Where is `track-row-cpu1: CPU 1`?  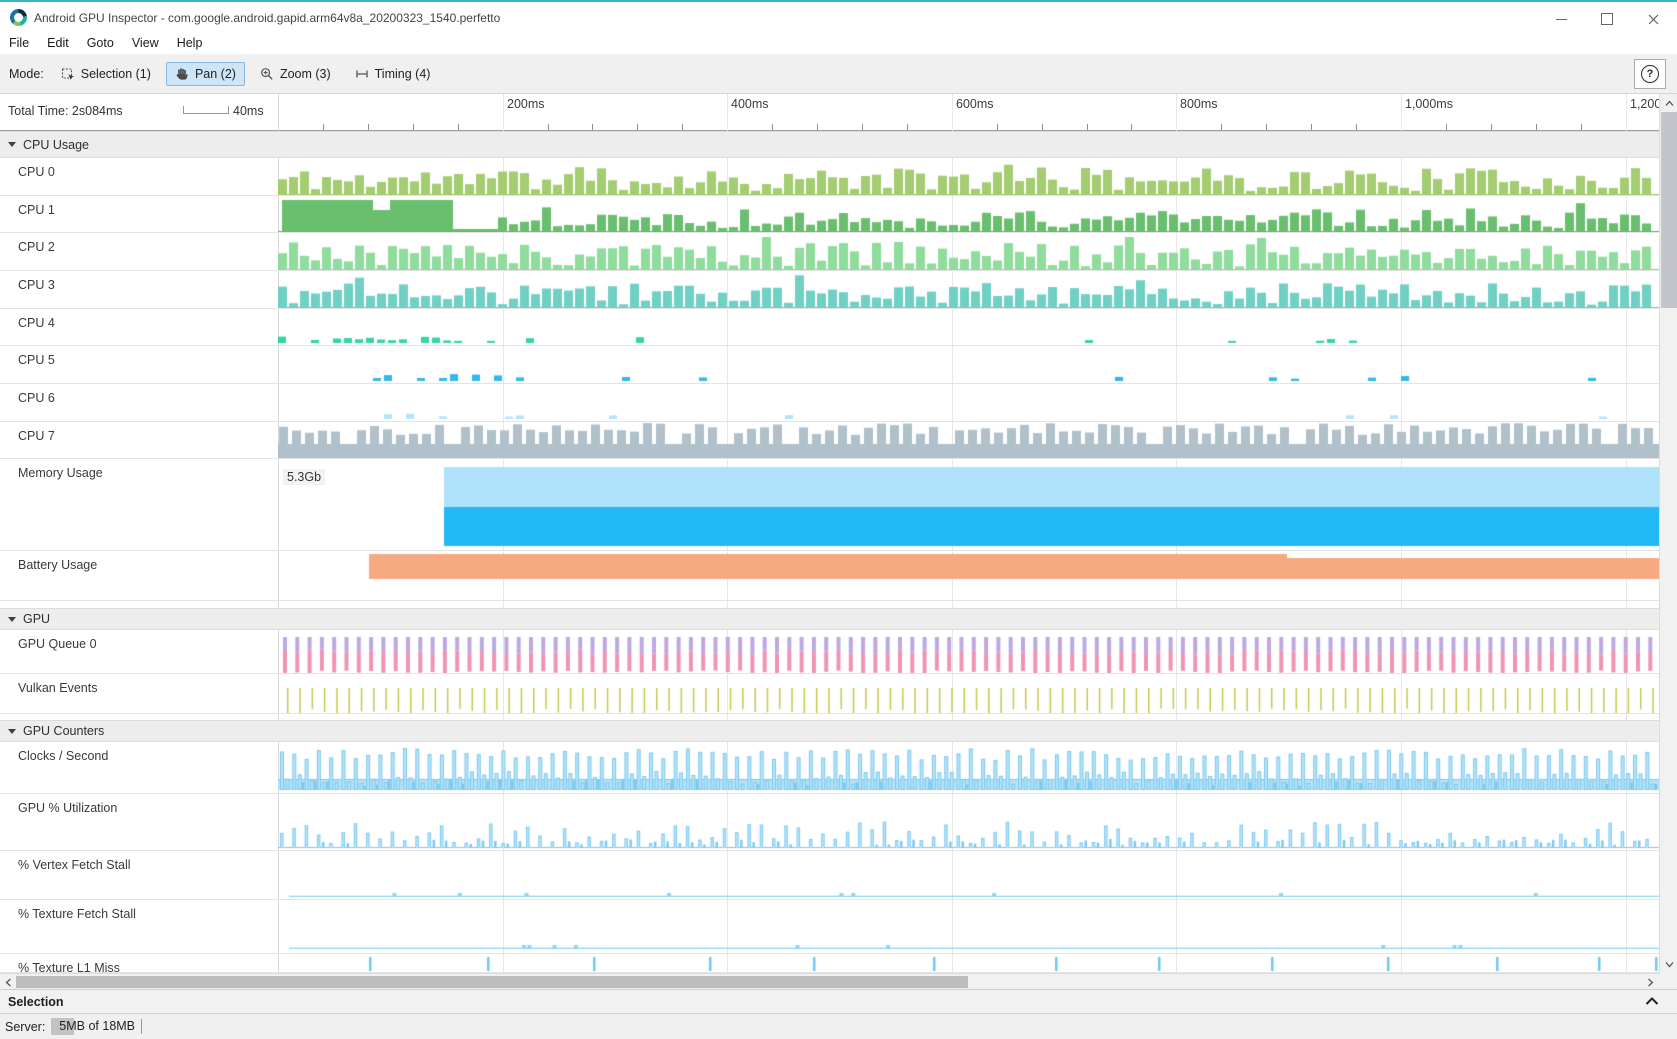
track-row-cpu1: CPU 1 is located at coordinates (829, 214).